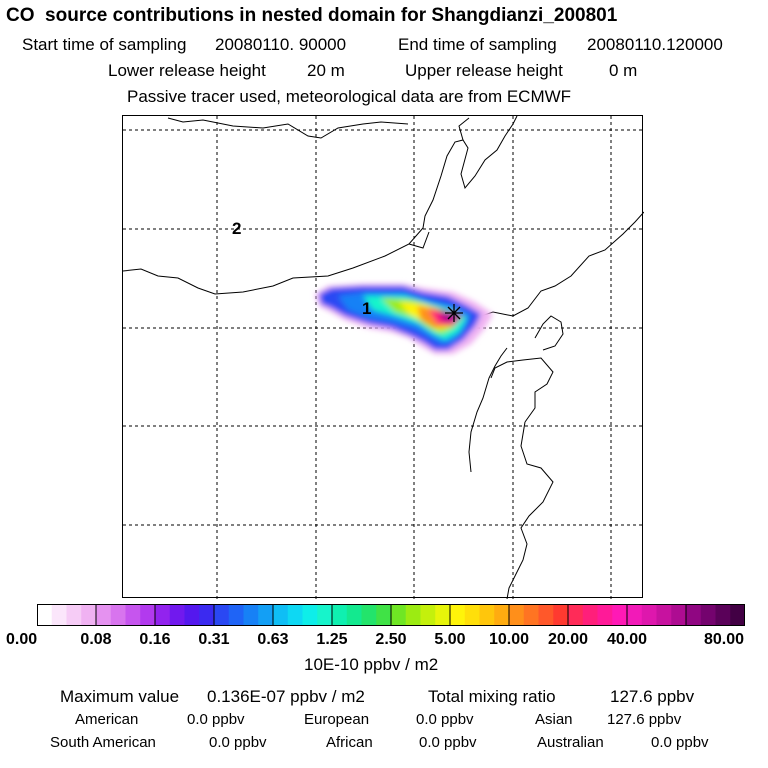 The width and height of the screenshot is (768, 768). Describe the element at coordinates (404, 319) in the screenshot. I see `concentration-plume` at that location.